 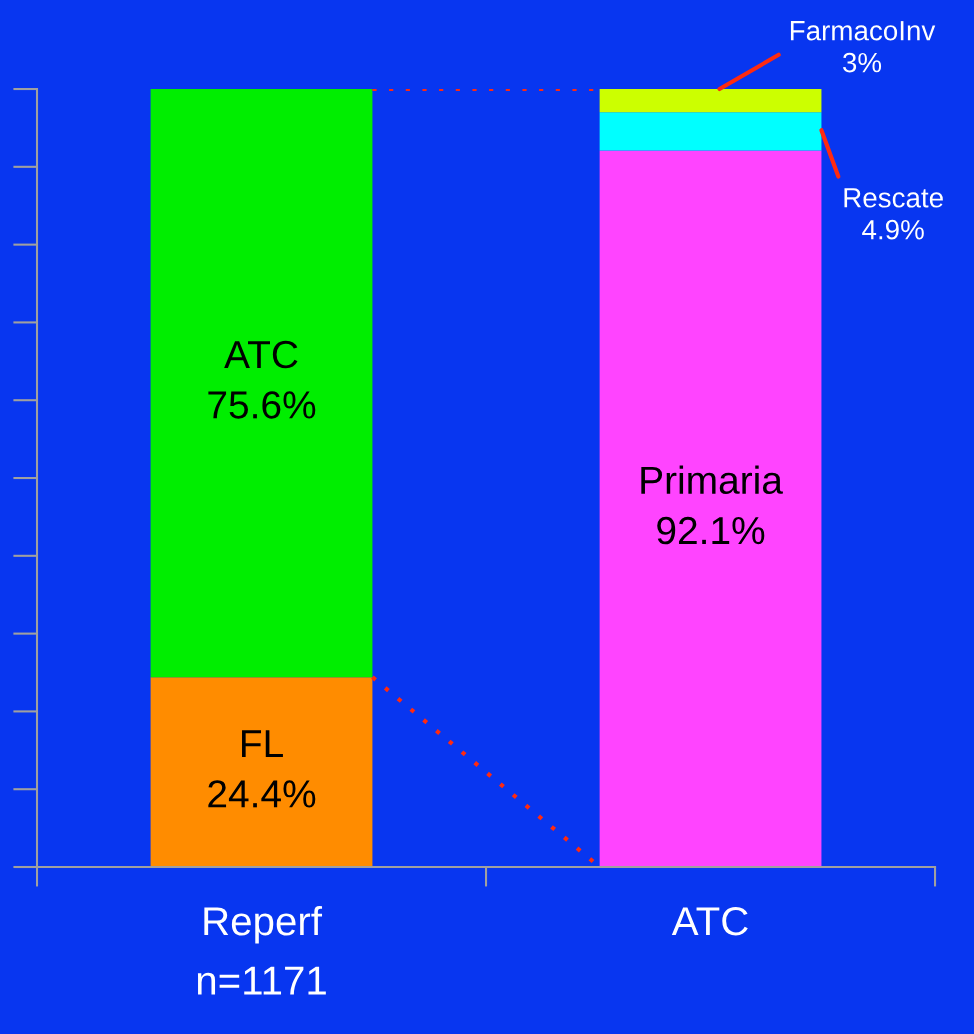 What do you see at coordinates (893, 214) in the screenshot?
I see `annotation: Rescate 4.9%` at bounding box center [893, 214].